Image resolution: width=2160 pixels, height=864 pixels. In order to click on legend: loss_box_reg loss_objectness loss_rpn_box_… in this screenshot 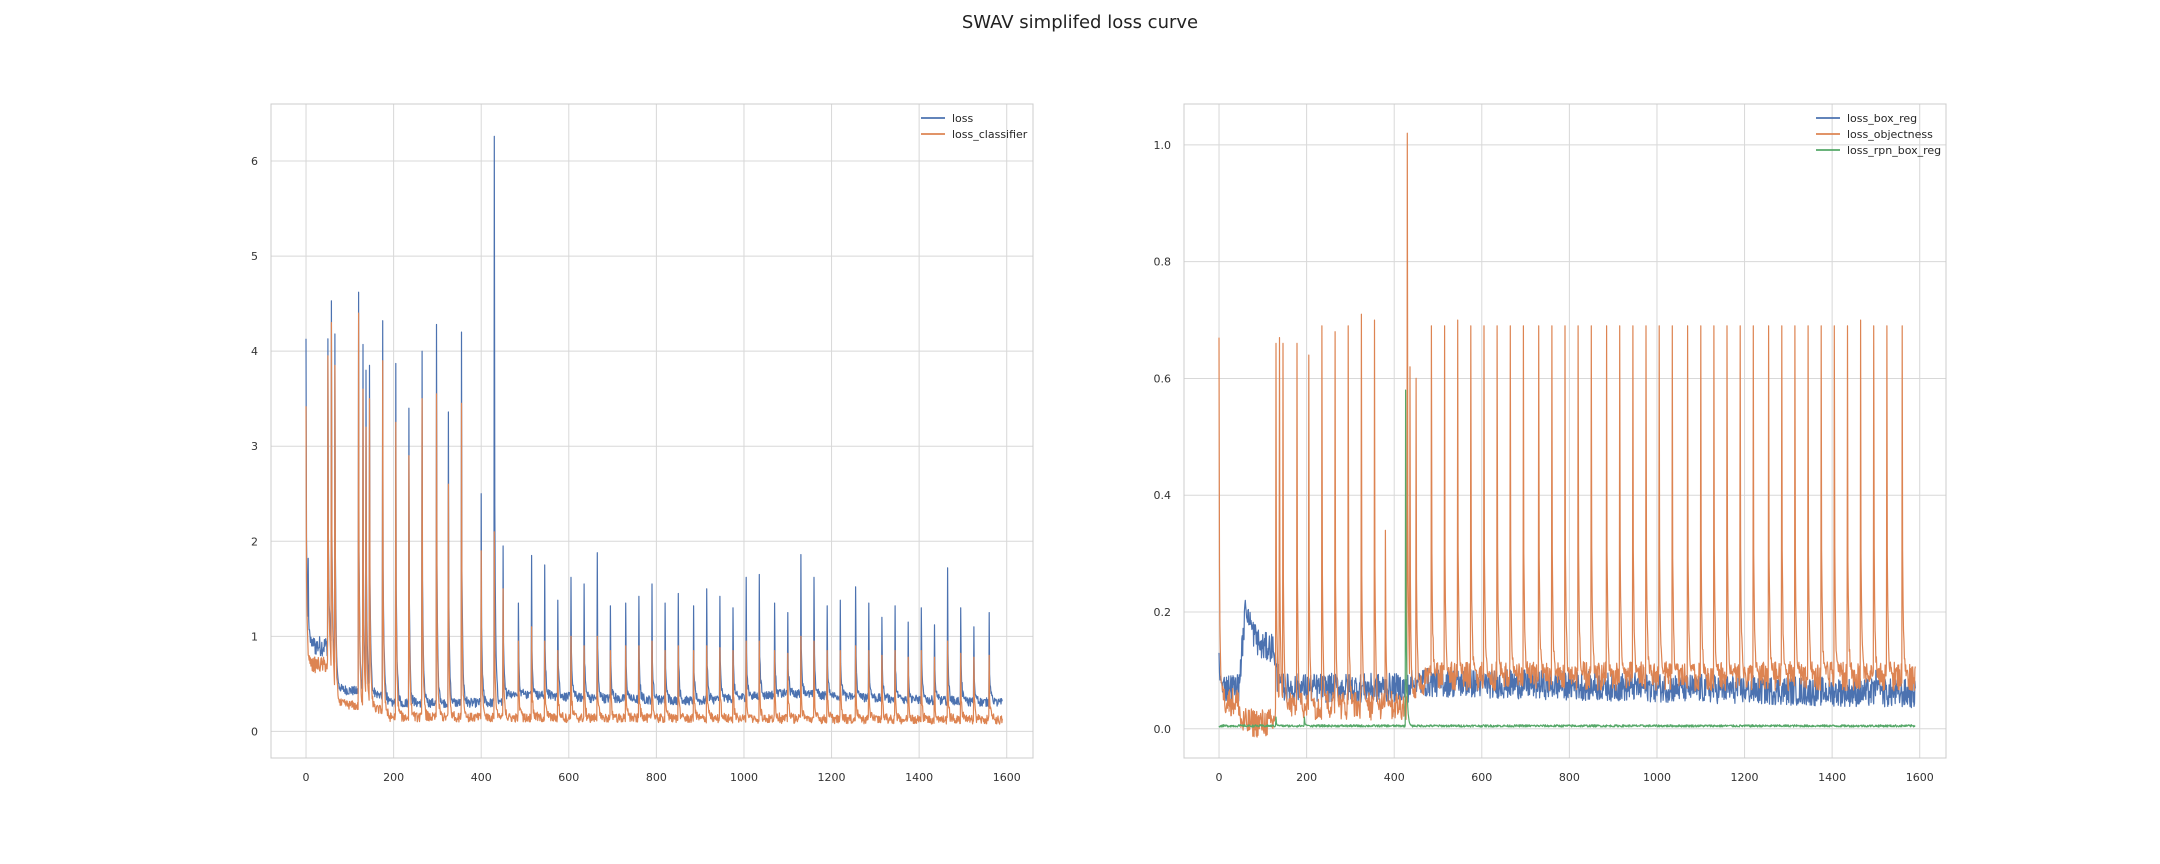, I will do `click(1878, 134)`.